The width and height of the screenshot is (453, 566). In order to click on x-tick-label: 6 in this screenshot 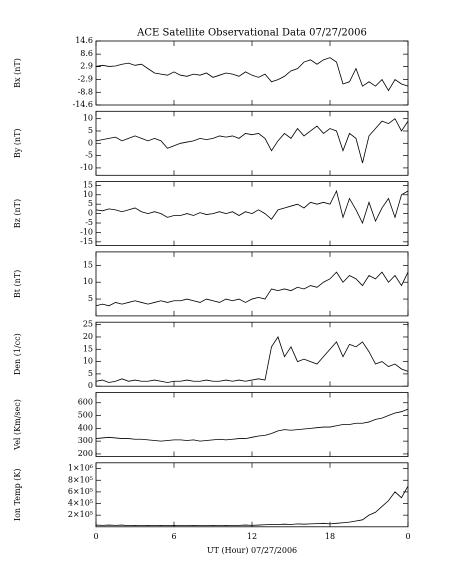, I will do `click(173, 536)`.